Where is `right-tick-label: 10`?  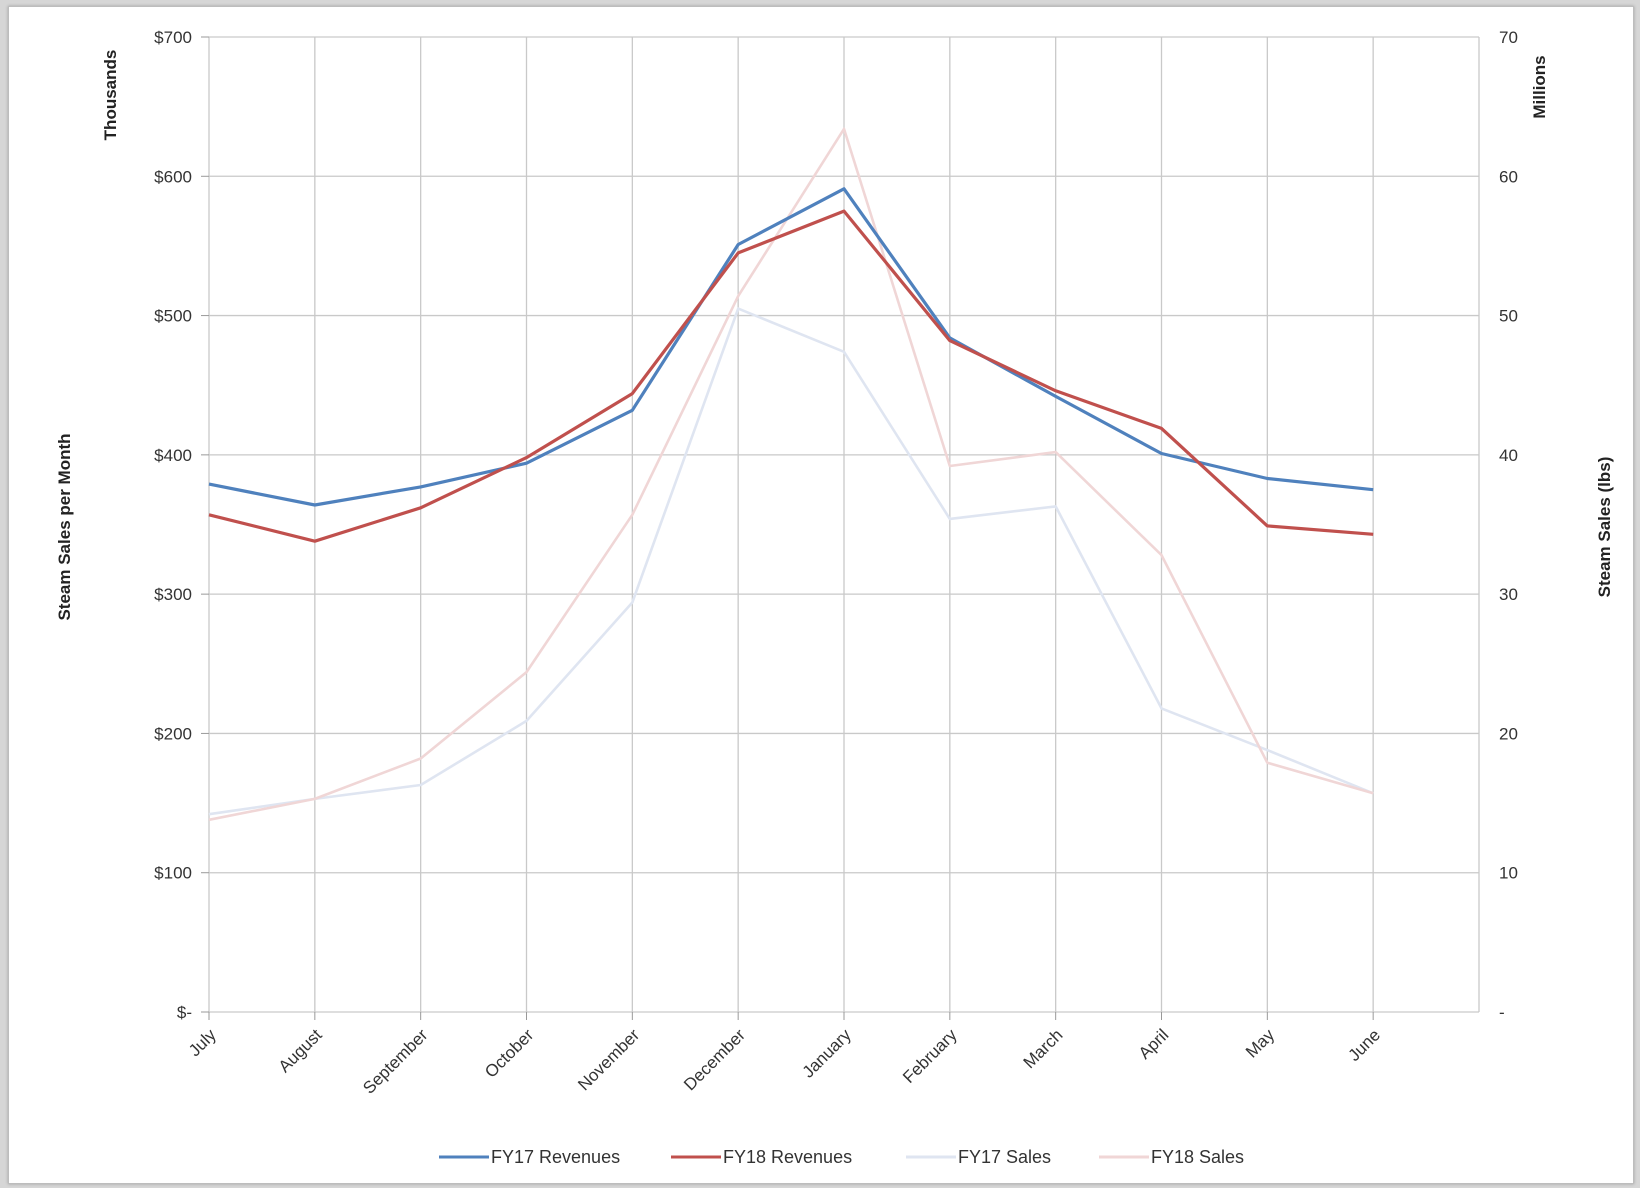 right-tick-label: 10 is located at coordinates (1508, 873).